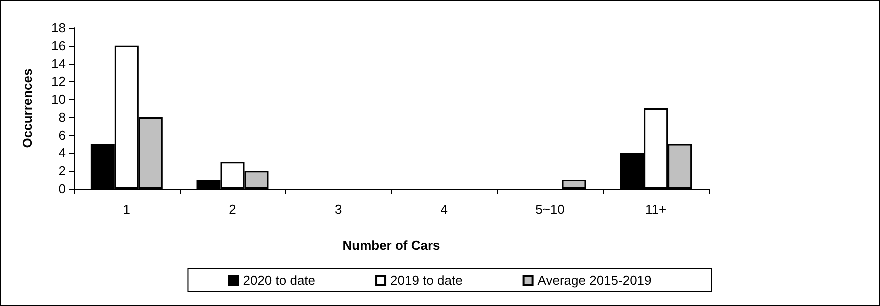 This screenshot has height=306, width=880. Describe the element at coordinates (62, 189) in the screenshot. I see `y-tick-label: 0` at that location.